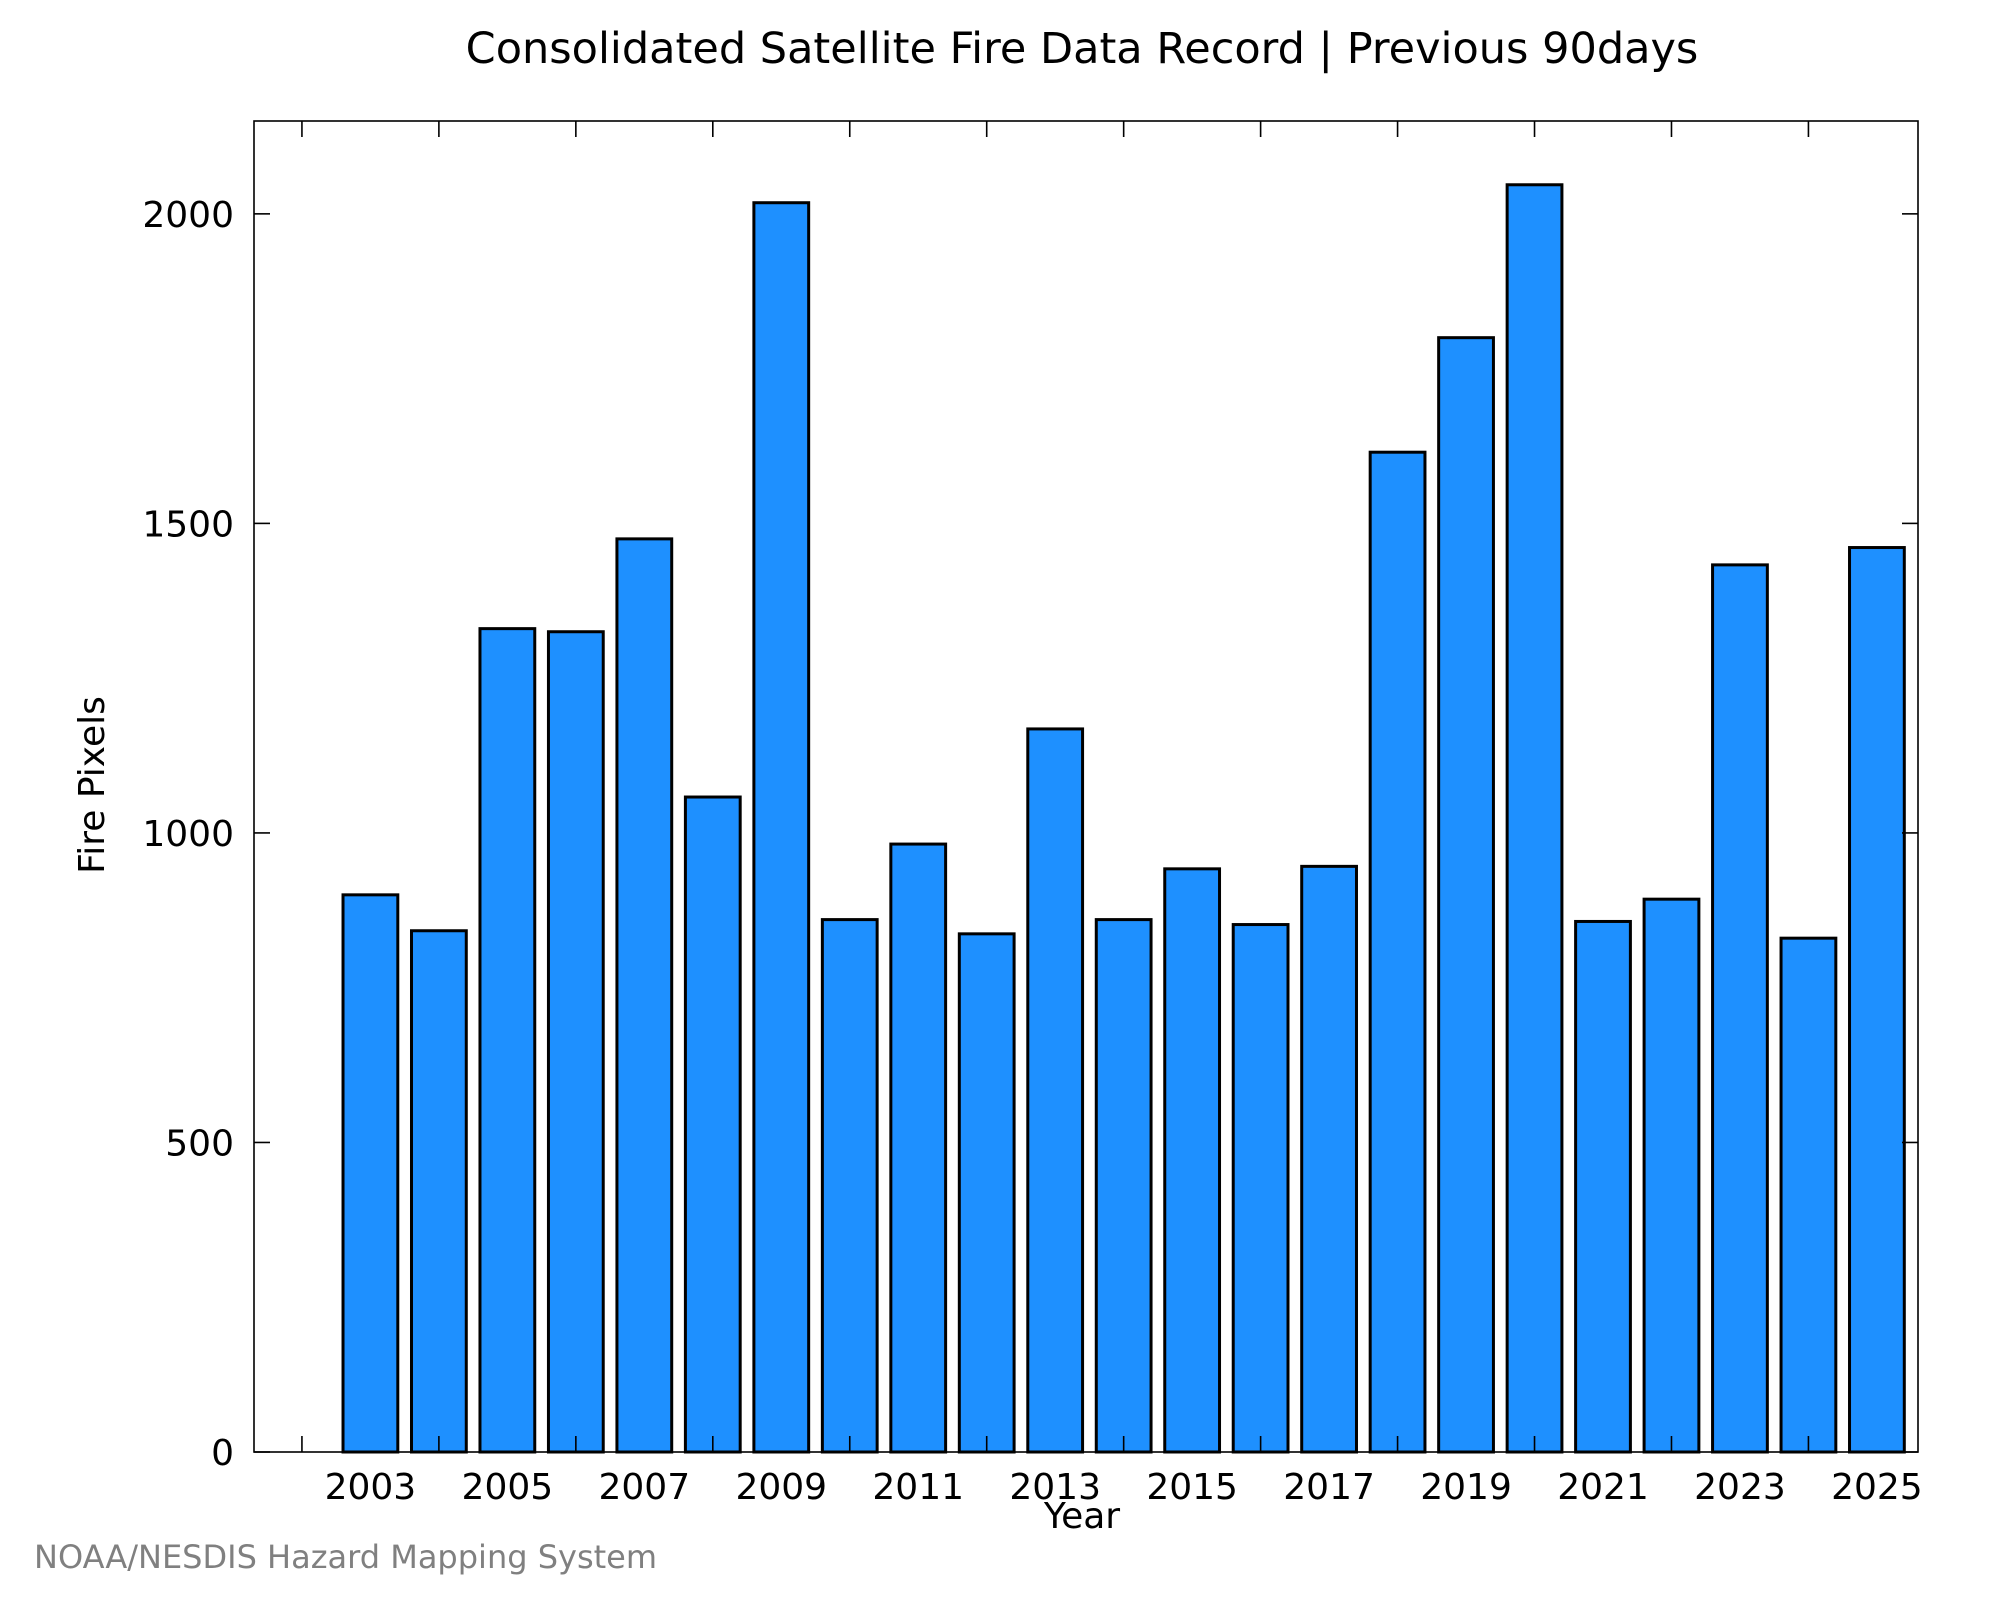  Describe the element at coordinates (575, 1042) in the screenshot. I see `bar-2006` at that location.